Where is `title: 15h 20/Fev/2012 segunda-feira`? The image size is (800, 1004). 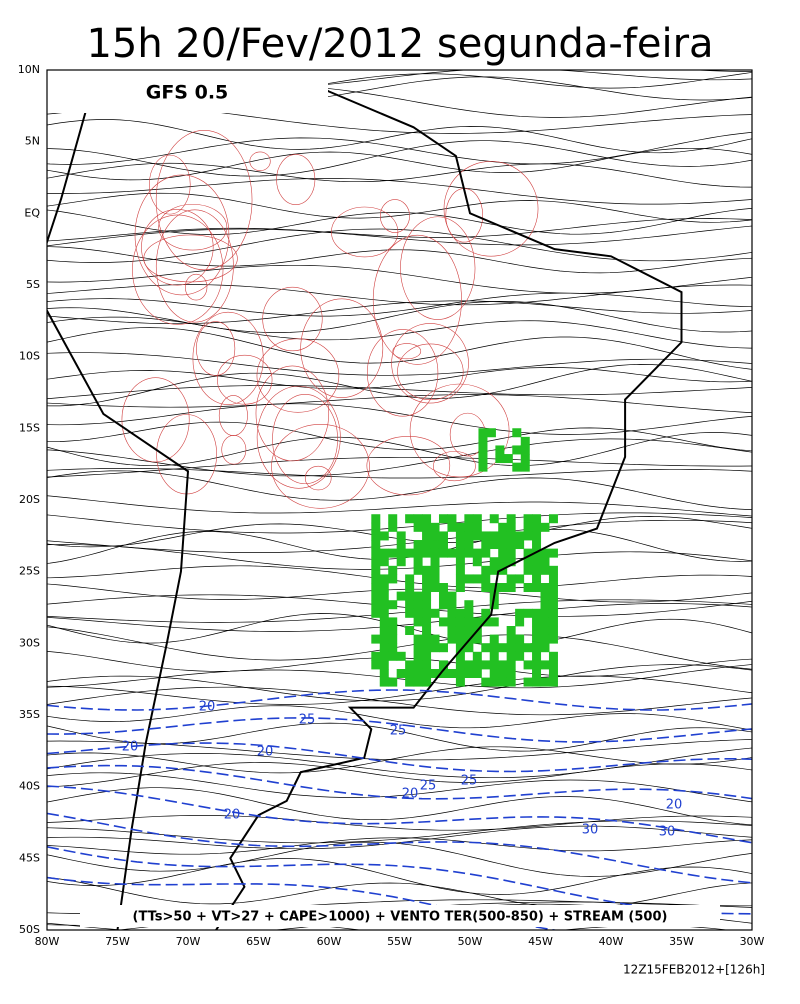
title: 15h 20/Fev/2012 segunda-feira is located at coordinates (399, 44).